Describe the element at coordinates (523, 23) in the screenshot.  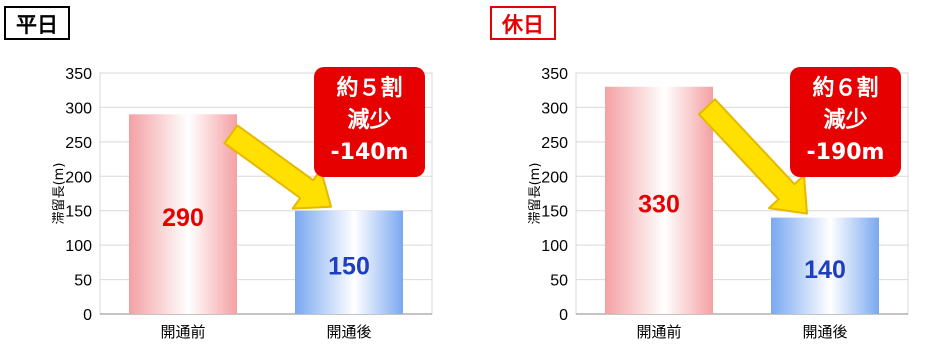
I see `holiday-tag: 休日` at that location.